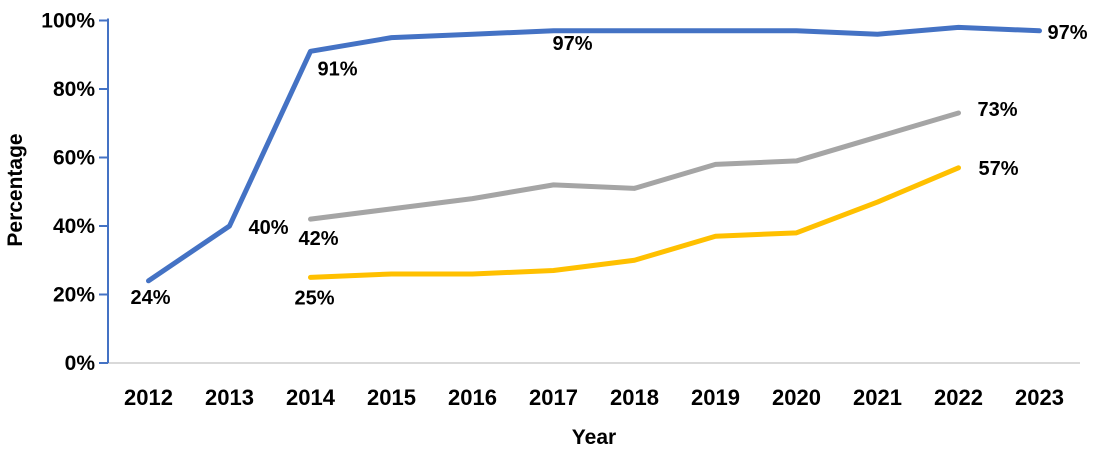 The width and height of the screenshot is (1100, 455). What do you see at coordinates (715, 397) in the screenshot?
I see `x-axis-year-label: 2019` at bounding box center [715, 397].